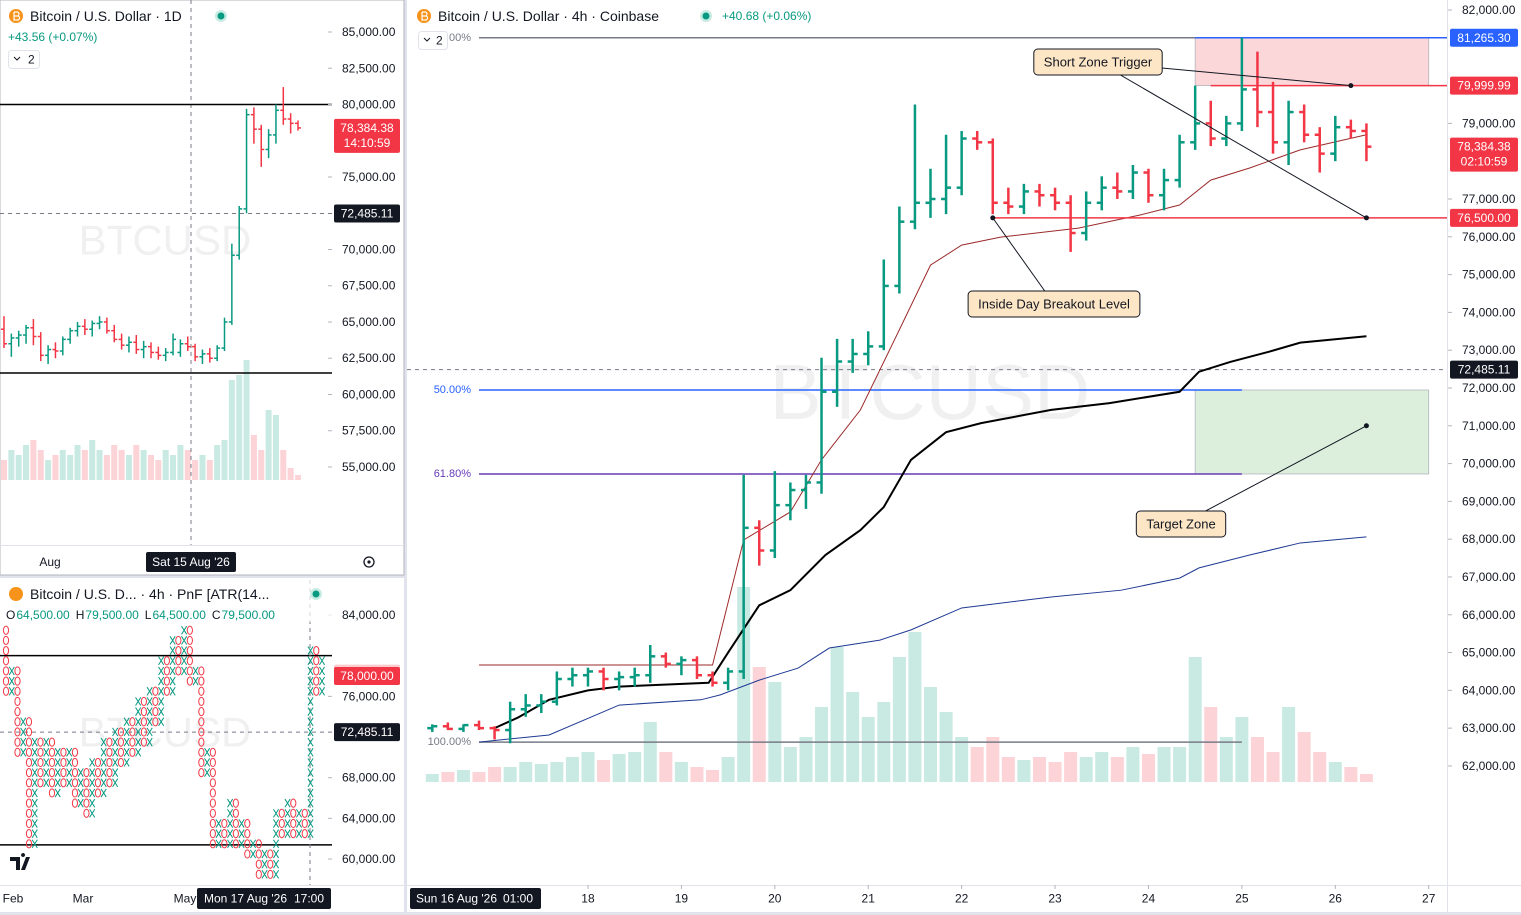  I want to click on y-tick-label: 57,500.00, so click(369, 431).